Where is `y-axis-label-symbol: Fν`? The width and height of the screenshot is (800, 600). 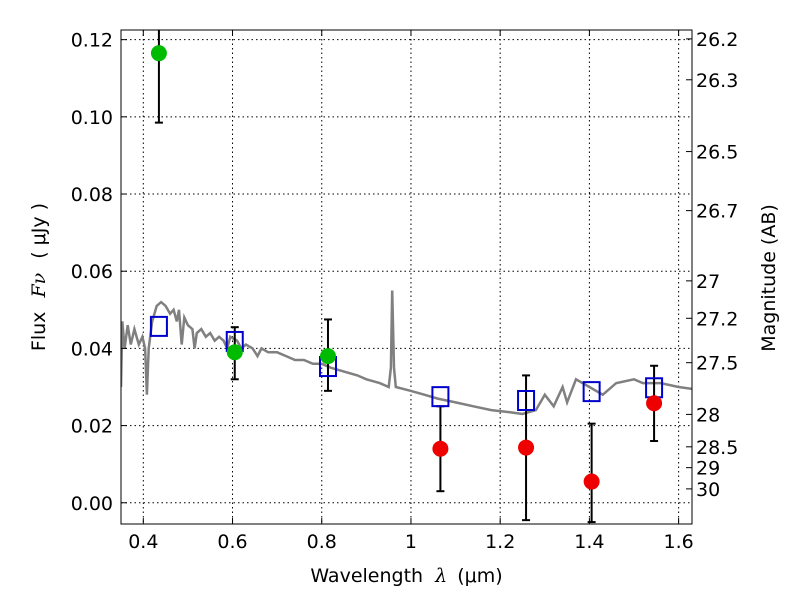 y-axis-label-symbol: Fν is located at coordinates (39, 285).